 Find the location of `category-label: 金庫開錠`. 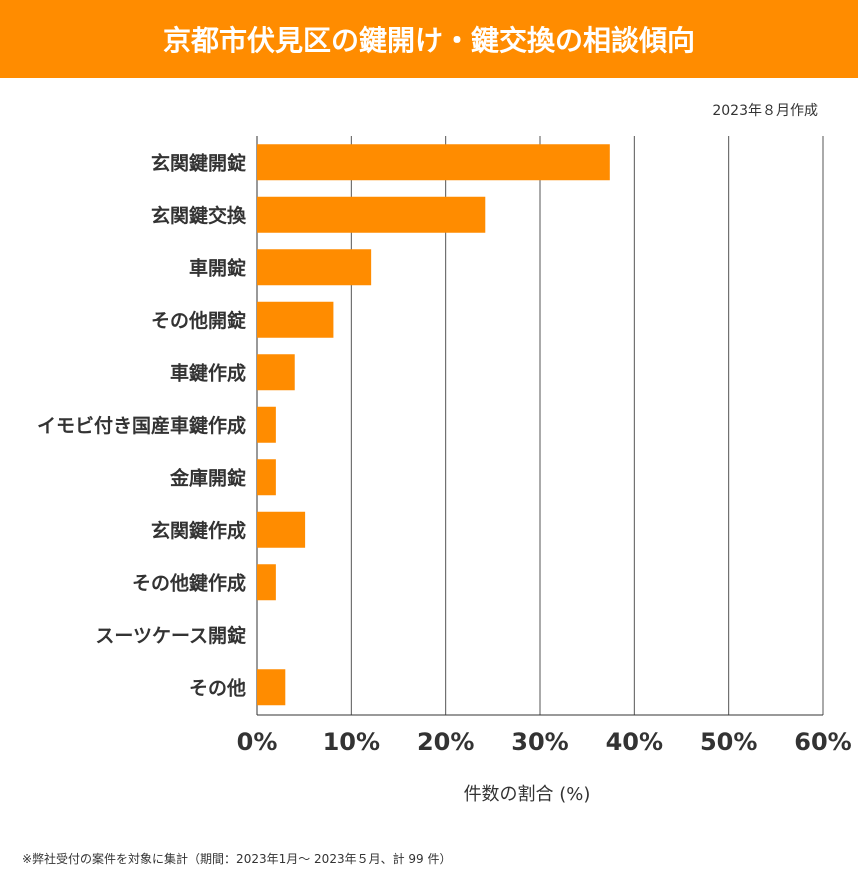

category-label: 金庫開錠 is located at coordinates (207, 477).